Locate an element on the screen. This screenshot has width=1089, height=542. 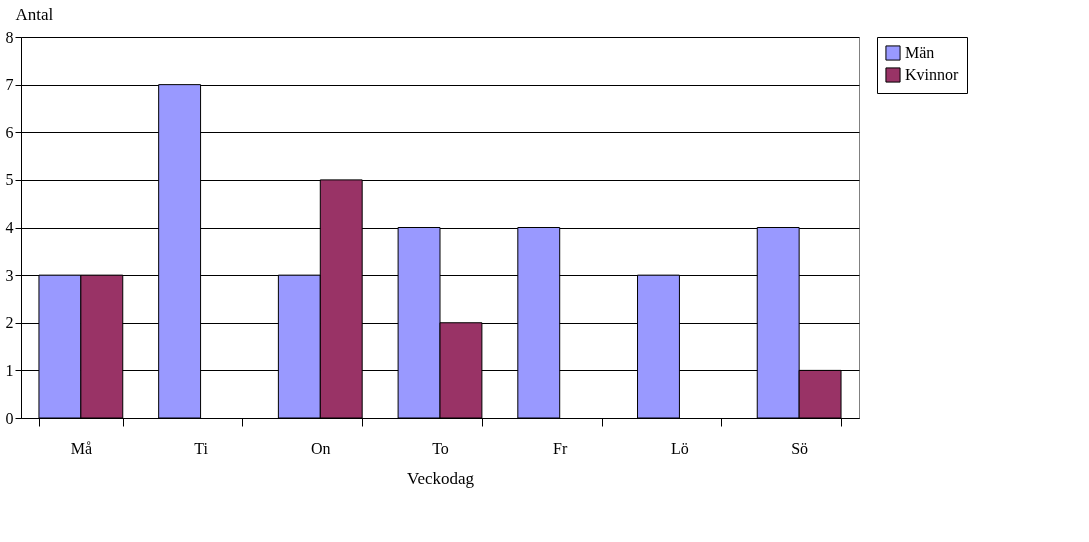
x-tick-label: Lö is located at coordinates (680, 448).